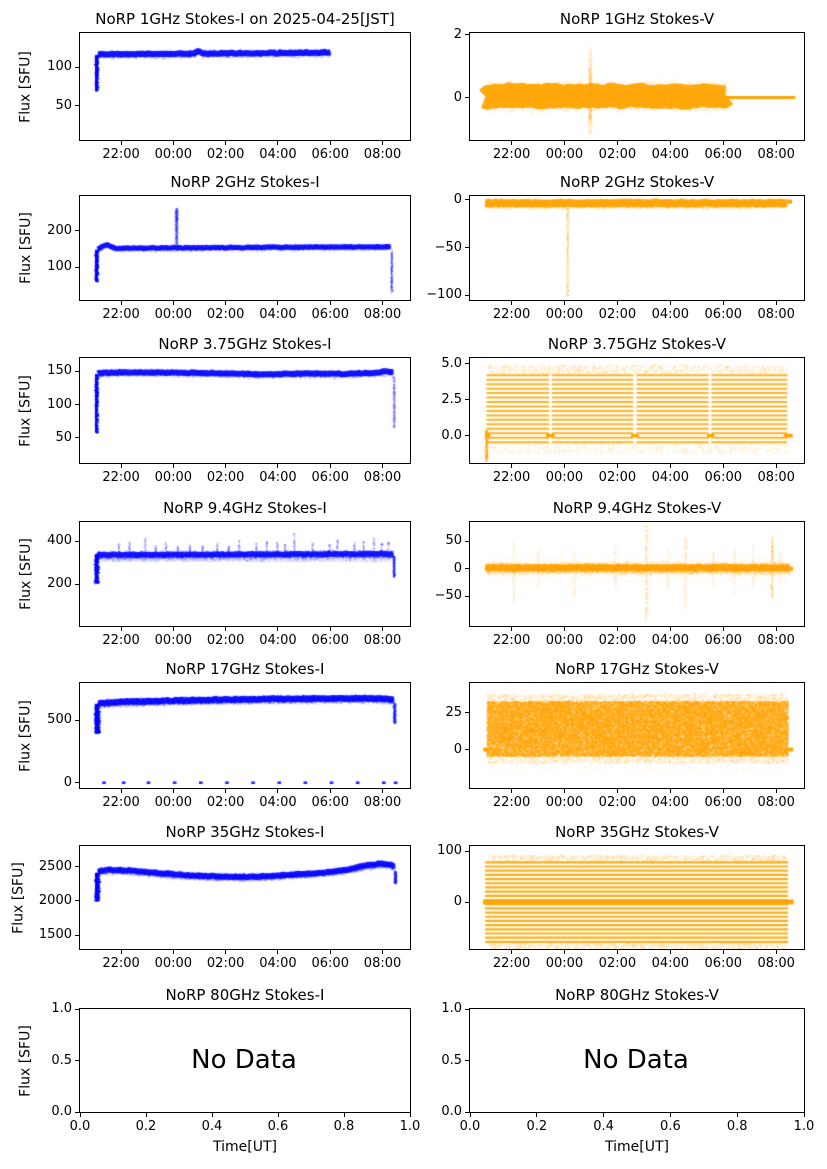  Describe the element at coordinates (25, 574) in the screenshot. I see `y-axis-label-norp-9-4ghz-stokes-i: Flux [SFU]` at that location.